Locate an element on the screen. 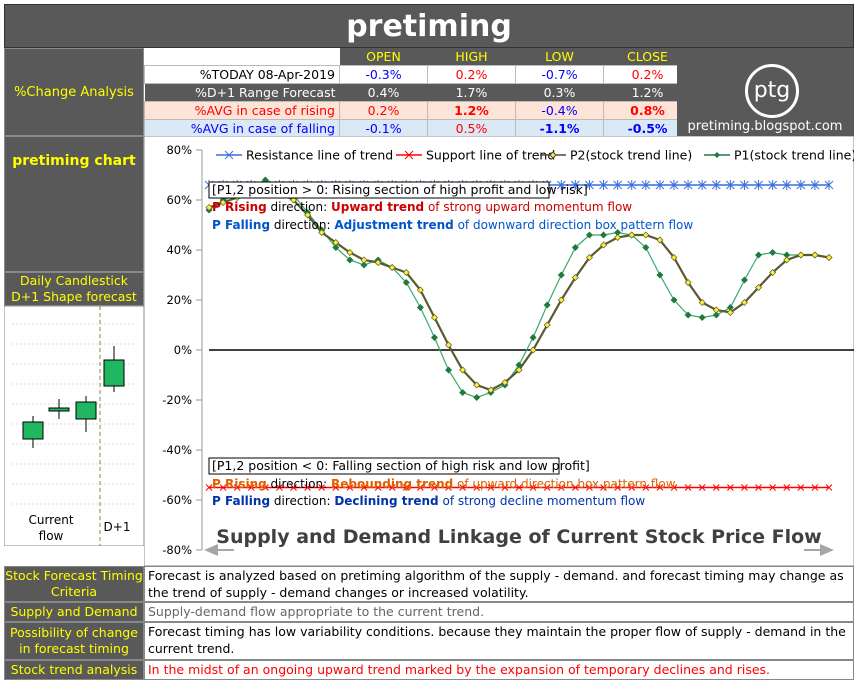 Image resolution: width=858 pixels, height=684 pixels. header-low: LOW is located at coordinates (559, 57).